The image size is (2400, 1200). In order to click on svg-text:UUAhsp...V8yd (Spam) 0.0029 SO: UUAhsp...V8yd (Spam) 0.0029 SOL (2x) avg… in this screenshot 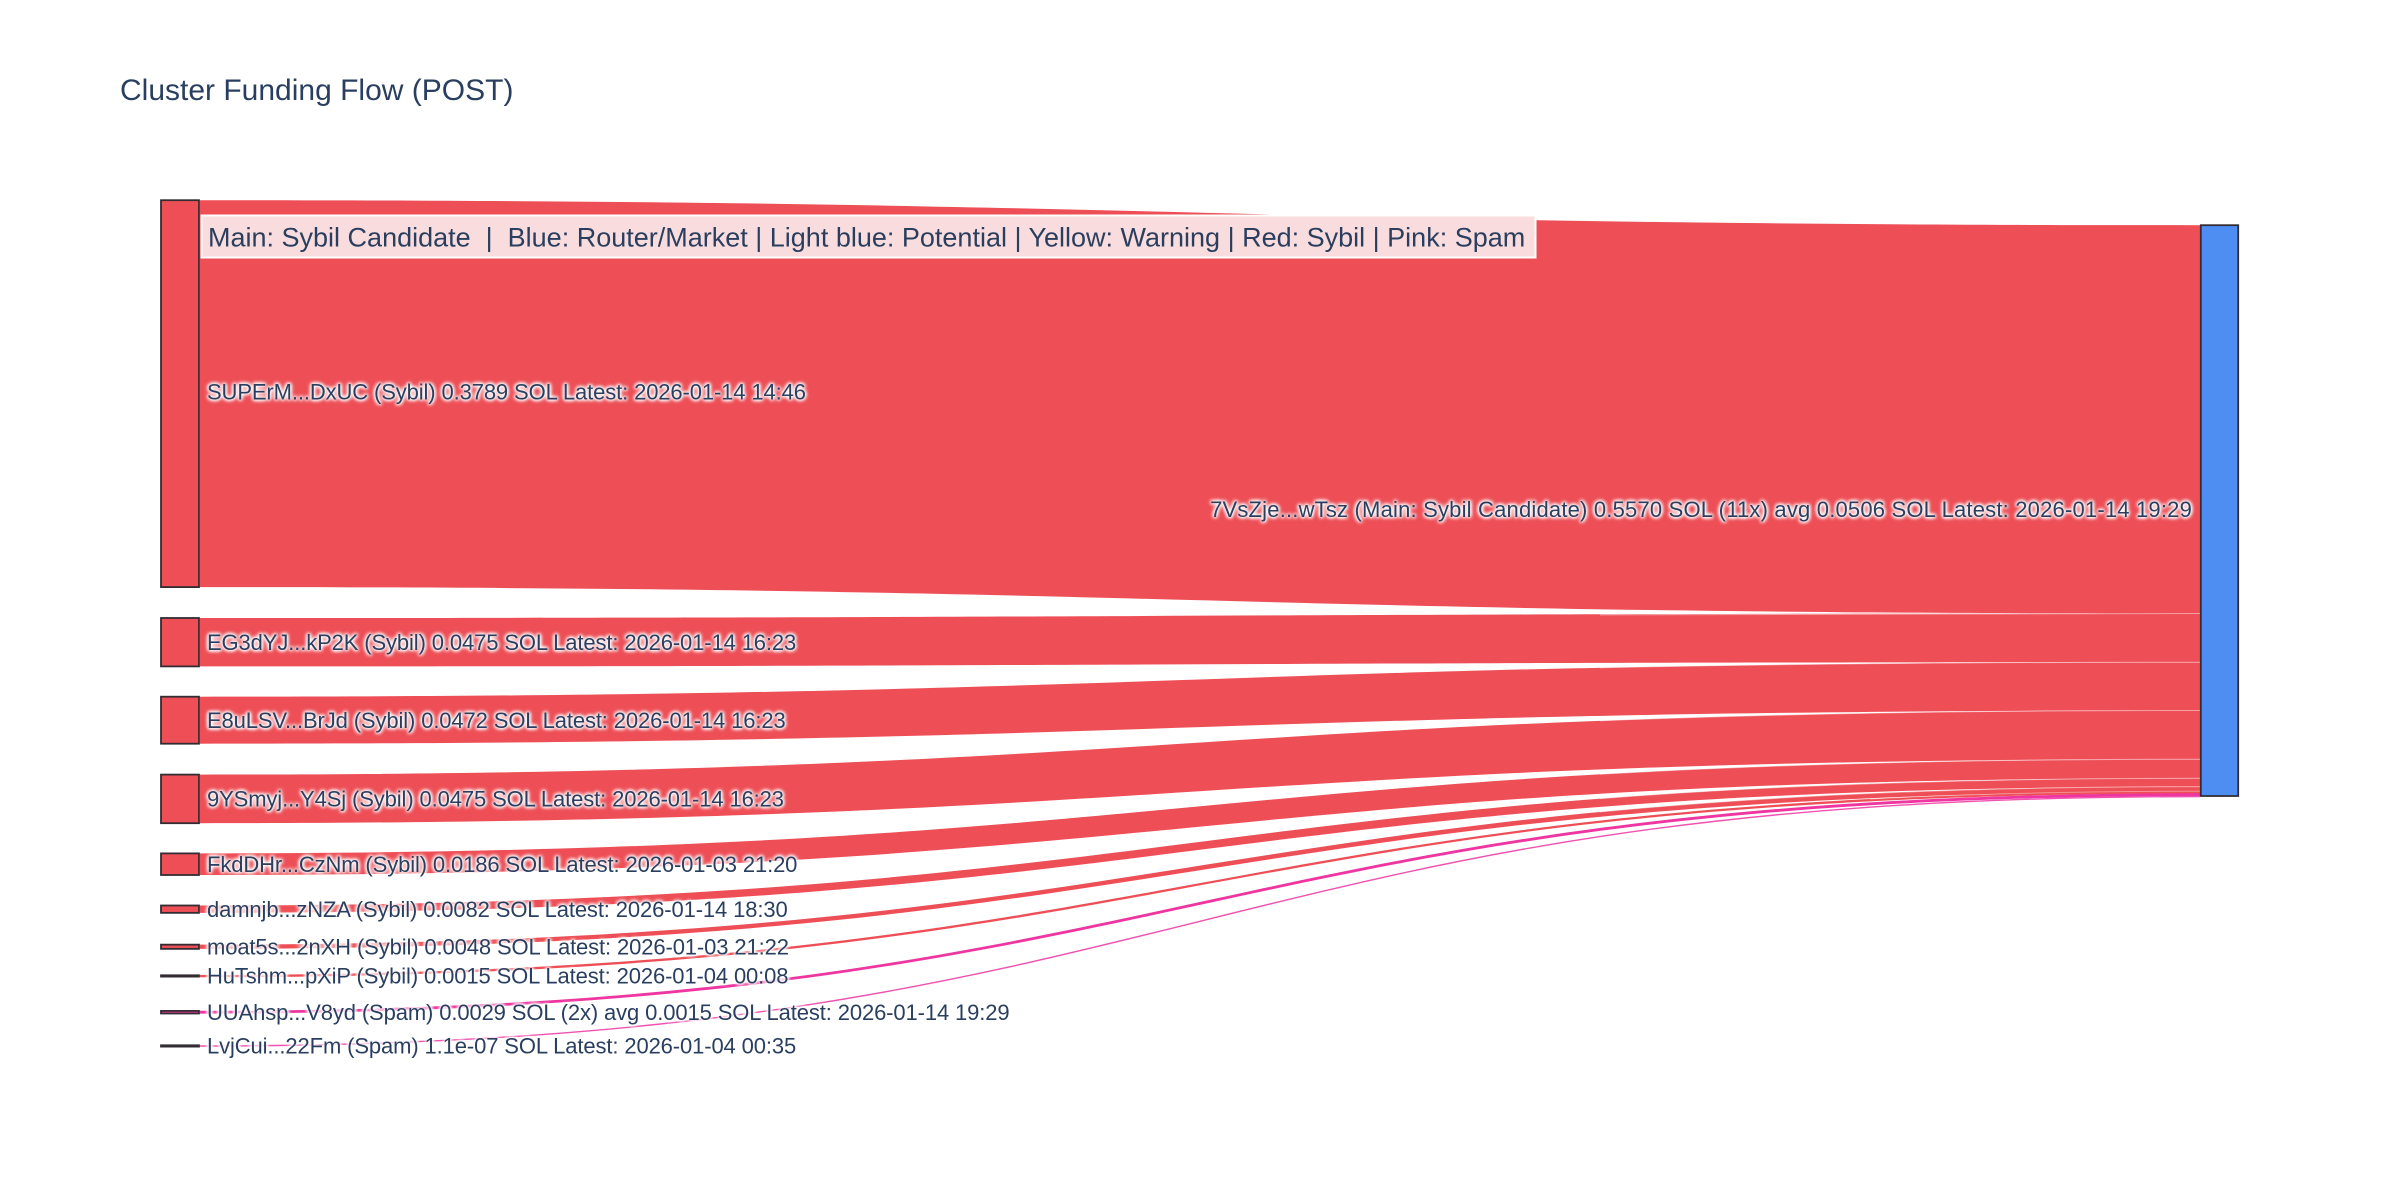, I will do `click(608, 1012)`.